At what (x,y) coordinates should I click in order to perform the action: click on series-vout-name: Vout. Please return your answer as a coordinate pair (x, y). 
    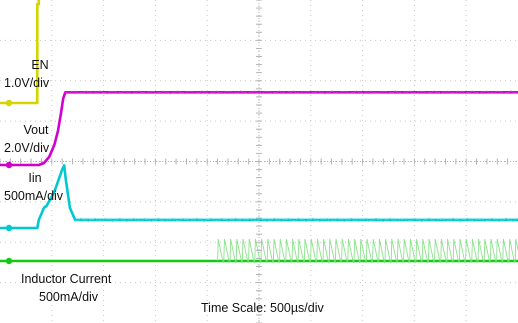
    Looking at the image, I should click on (36, 130).